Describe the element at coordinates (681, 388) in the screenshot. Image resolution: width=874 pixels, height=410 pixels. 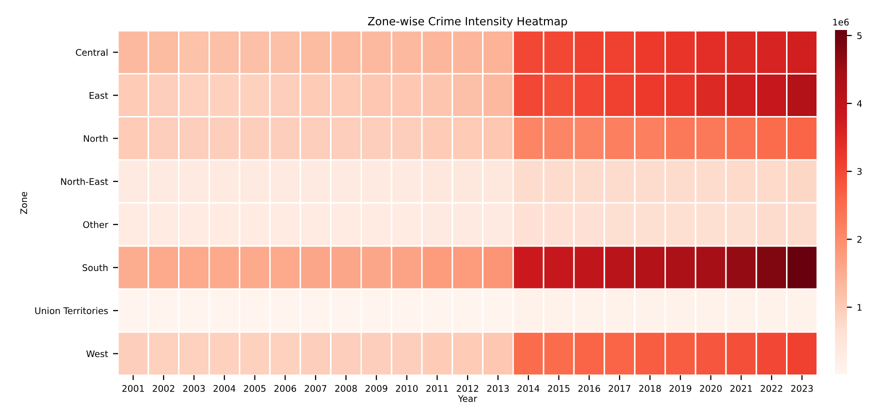
I see `x-tick-label: 2019` at that location.